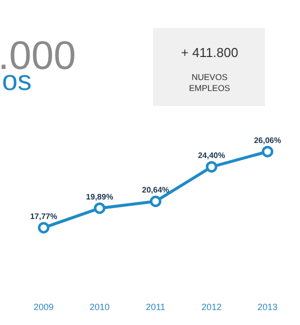 This screenshot has width=300, height=325. What do you see at coordinates (209, 52) in the screenshot?
I see `text: + 411.800` at bounding box center [209, 52].